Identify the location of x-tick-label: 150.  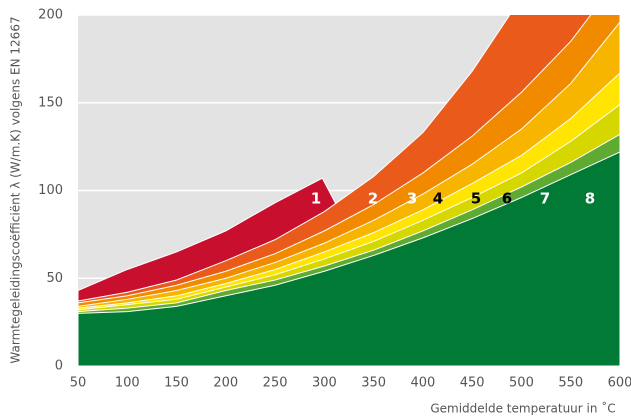
(176, 383).